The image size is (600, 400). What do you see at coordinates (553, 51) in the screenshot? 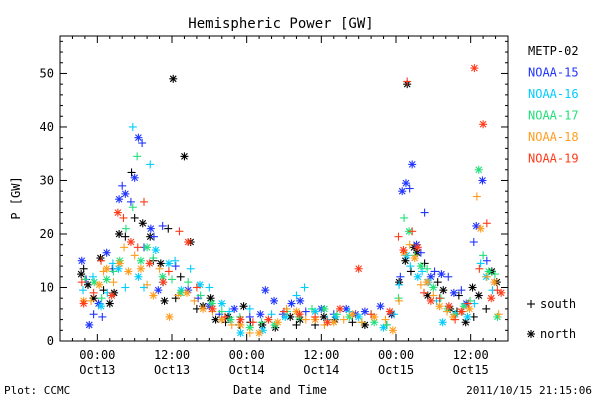
I see `legend-entry: METP-02` at bounding box center [553, 51].